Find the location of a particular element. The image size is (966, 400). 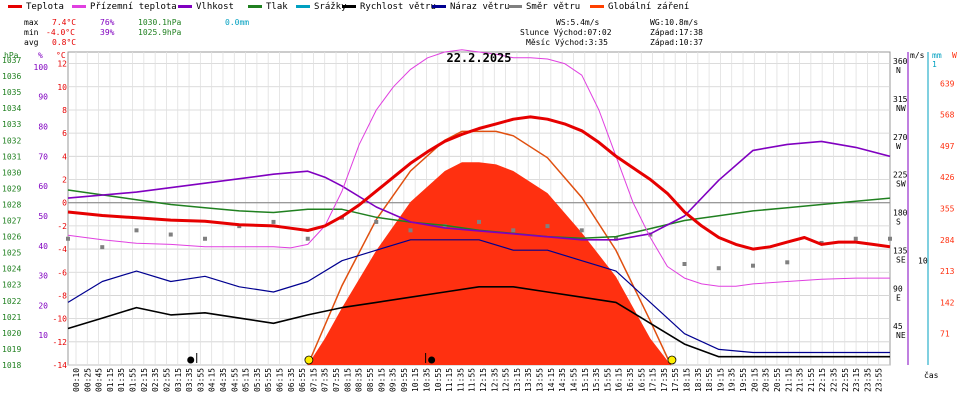

x-tick-label: 05:35 is located at coordinates (257, 380).